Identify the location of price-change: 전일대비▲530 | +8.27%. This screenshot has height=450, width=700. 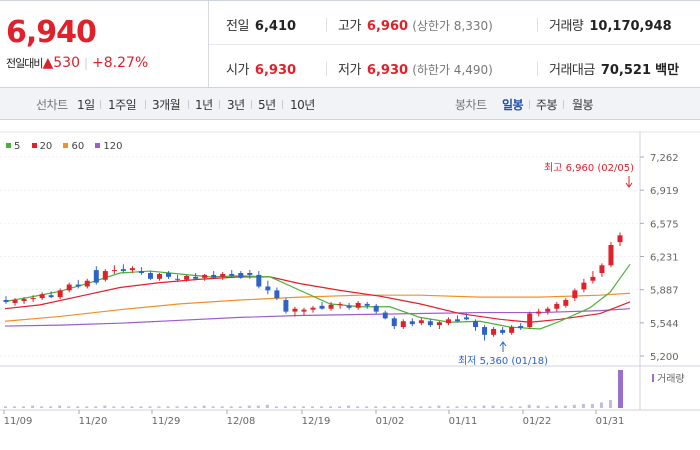
(77, 63).